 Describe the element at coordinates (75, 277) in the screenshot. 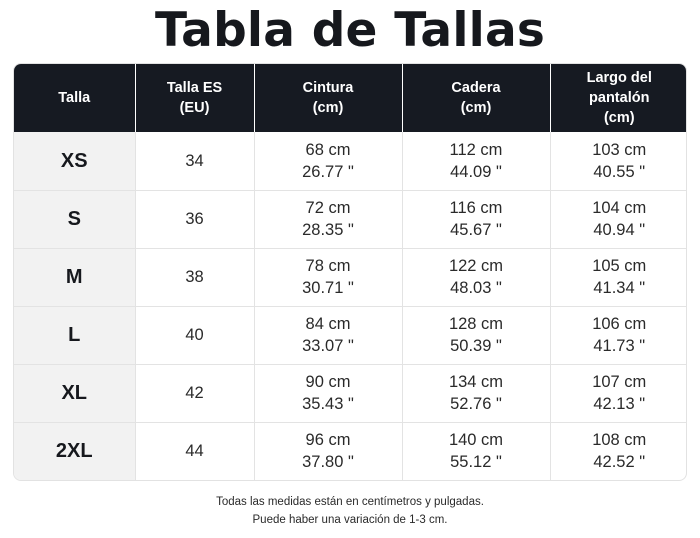

I see `size-label: M` at that location.